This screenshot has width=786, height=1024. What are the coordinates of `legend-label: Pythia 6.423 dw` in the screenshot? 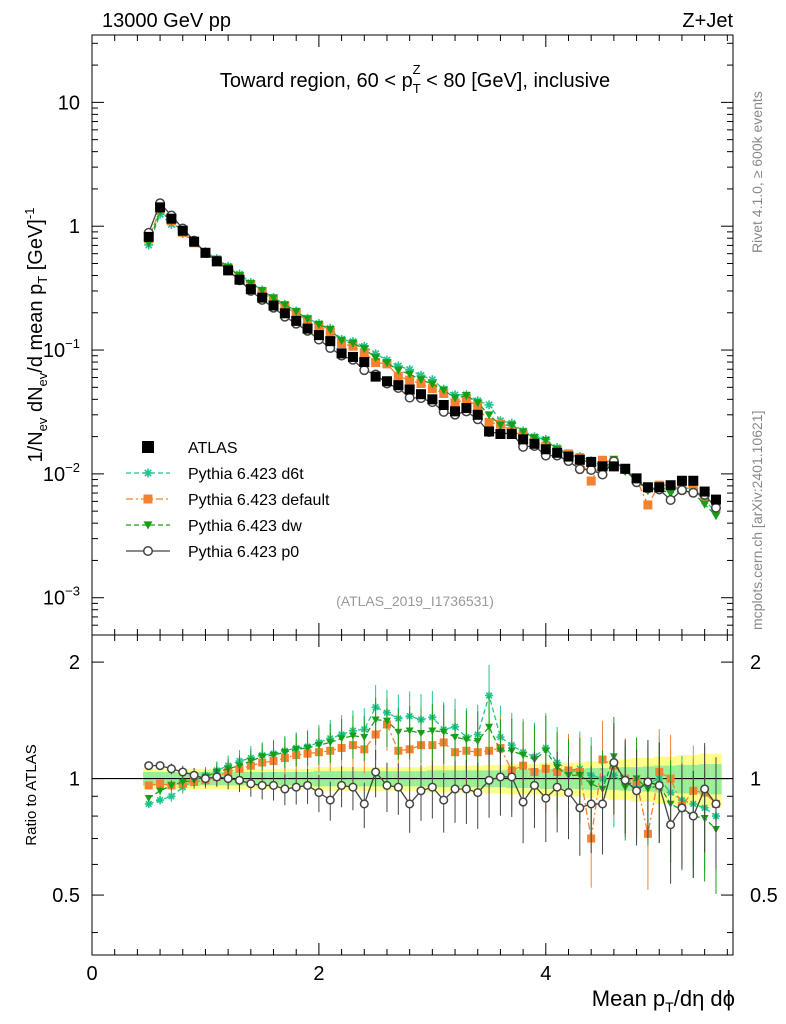 It's located at (245, 526).